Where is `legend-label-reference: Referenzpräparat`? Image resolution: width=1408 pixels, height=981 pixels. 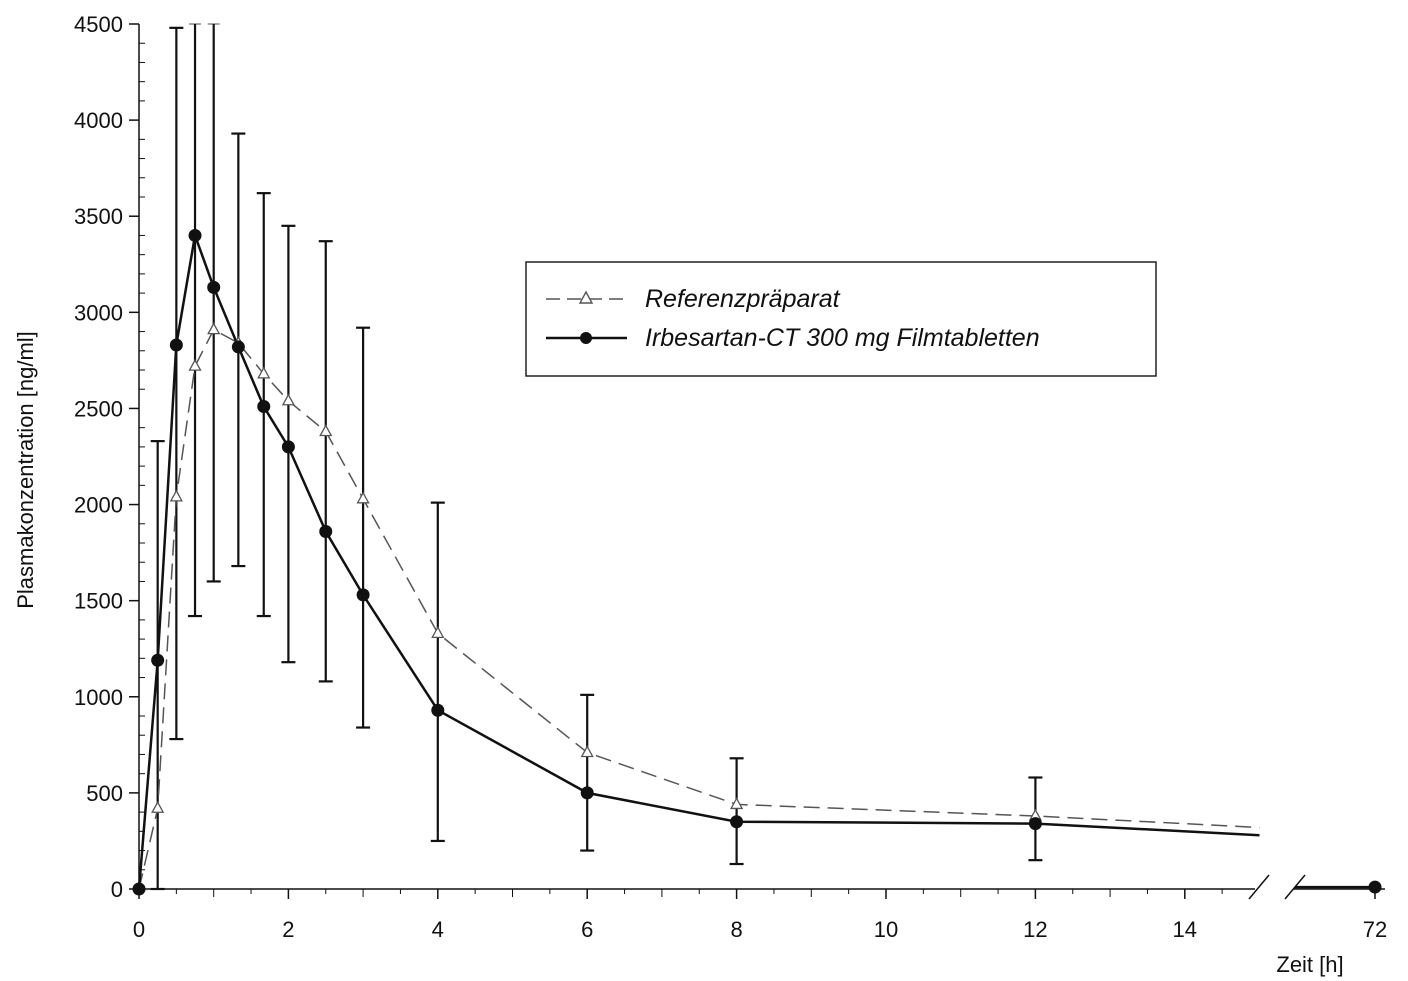
legend-label-reference: Referenzpräparat is located at coordinates (743, 299).